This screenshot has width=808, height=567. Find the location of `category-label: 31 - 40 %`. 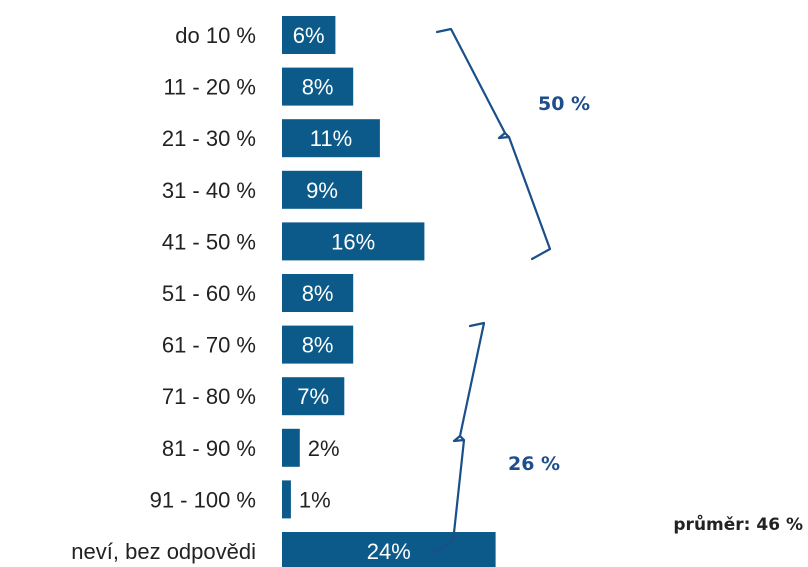

category-label: 31 - 40 % is located at coordinates (209, 190).